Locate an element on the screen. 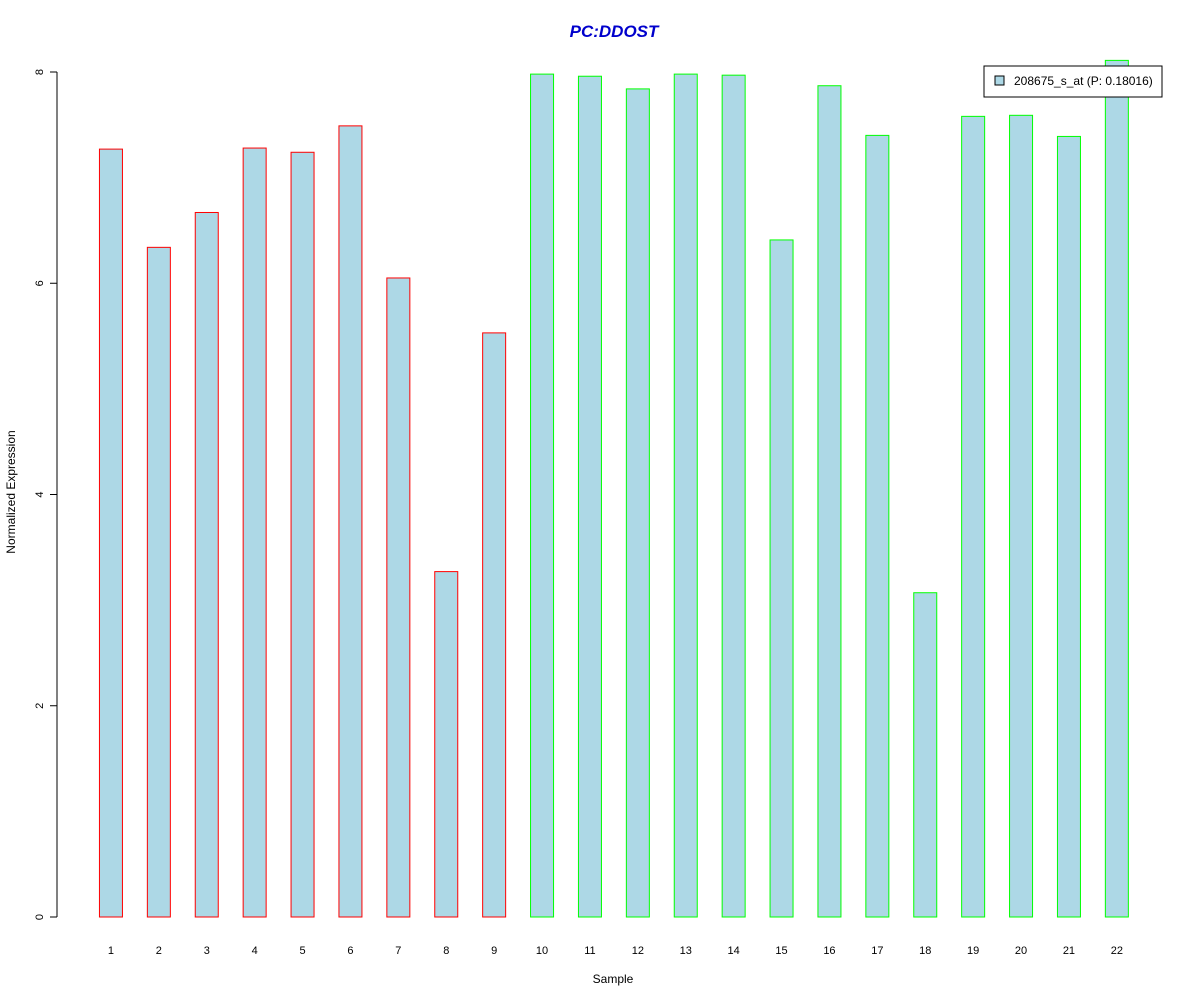 The image size is (1200, 1000). x-tick-label: 6 is located at coordinates (350, 951).